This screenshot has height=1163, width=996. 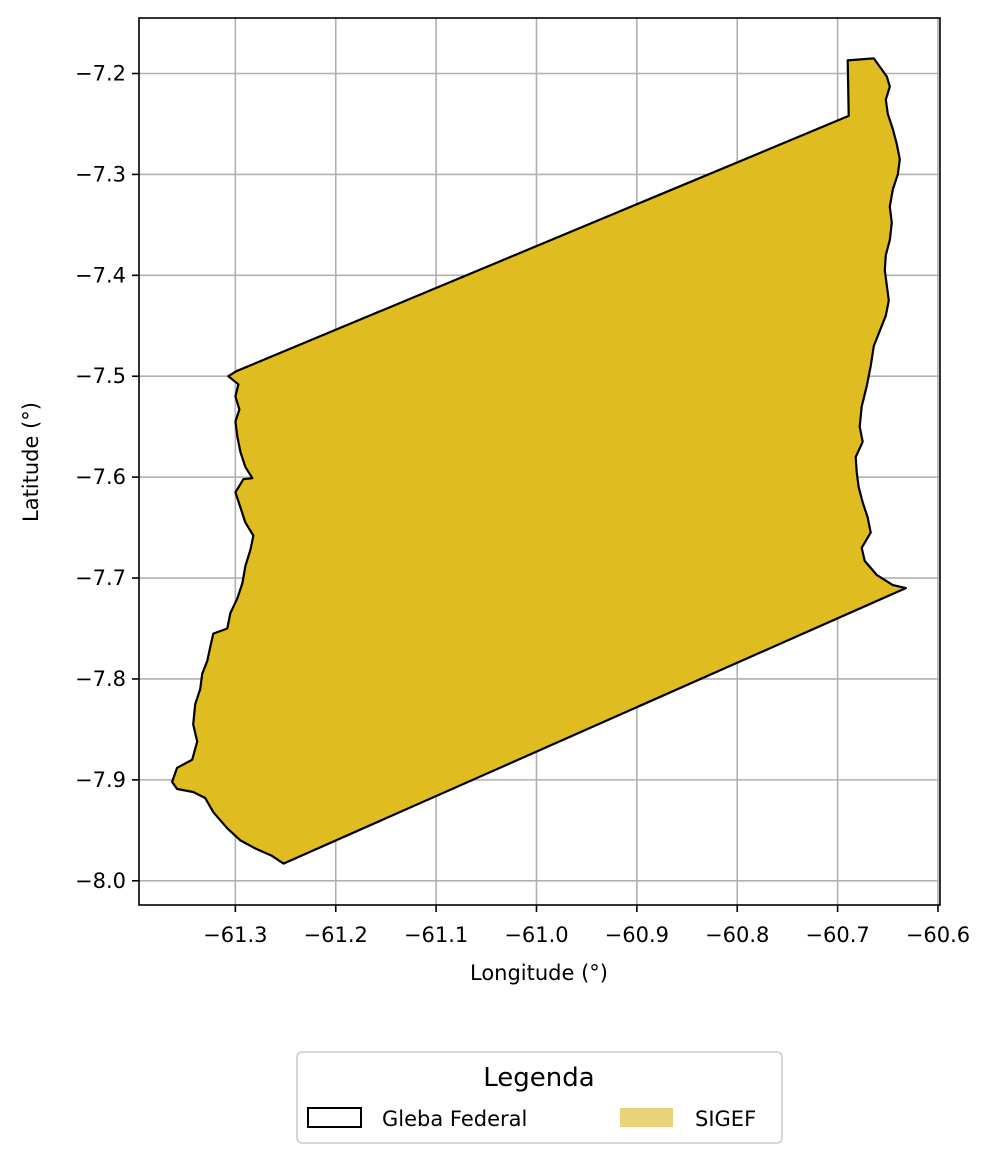 I want to click on y-axis-ticks: −7.2 −7.3 −7.4 −7.5 −7.6 −7.7 −7.8 −7.9 −8.0, so click(x=107, y=477).